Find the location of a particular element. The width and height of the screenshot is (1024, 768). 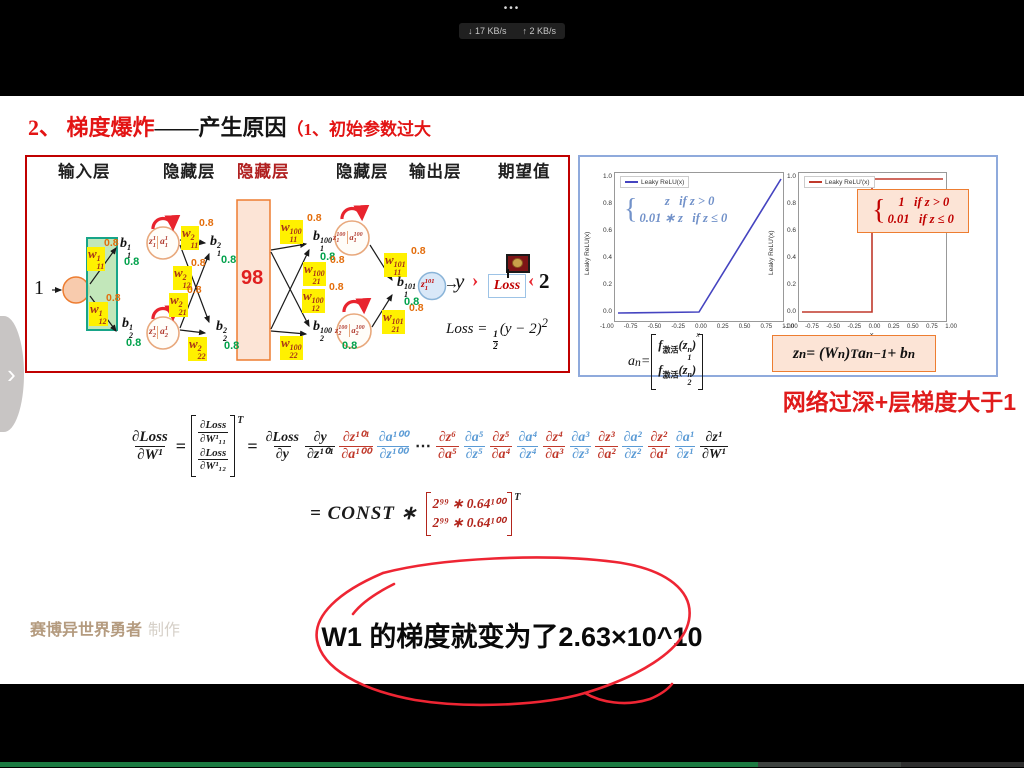

tick-label: -0.75 is located at coordinates (630, 327).